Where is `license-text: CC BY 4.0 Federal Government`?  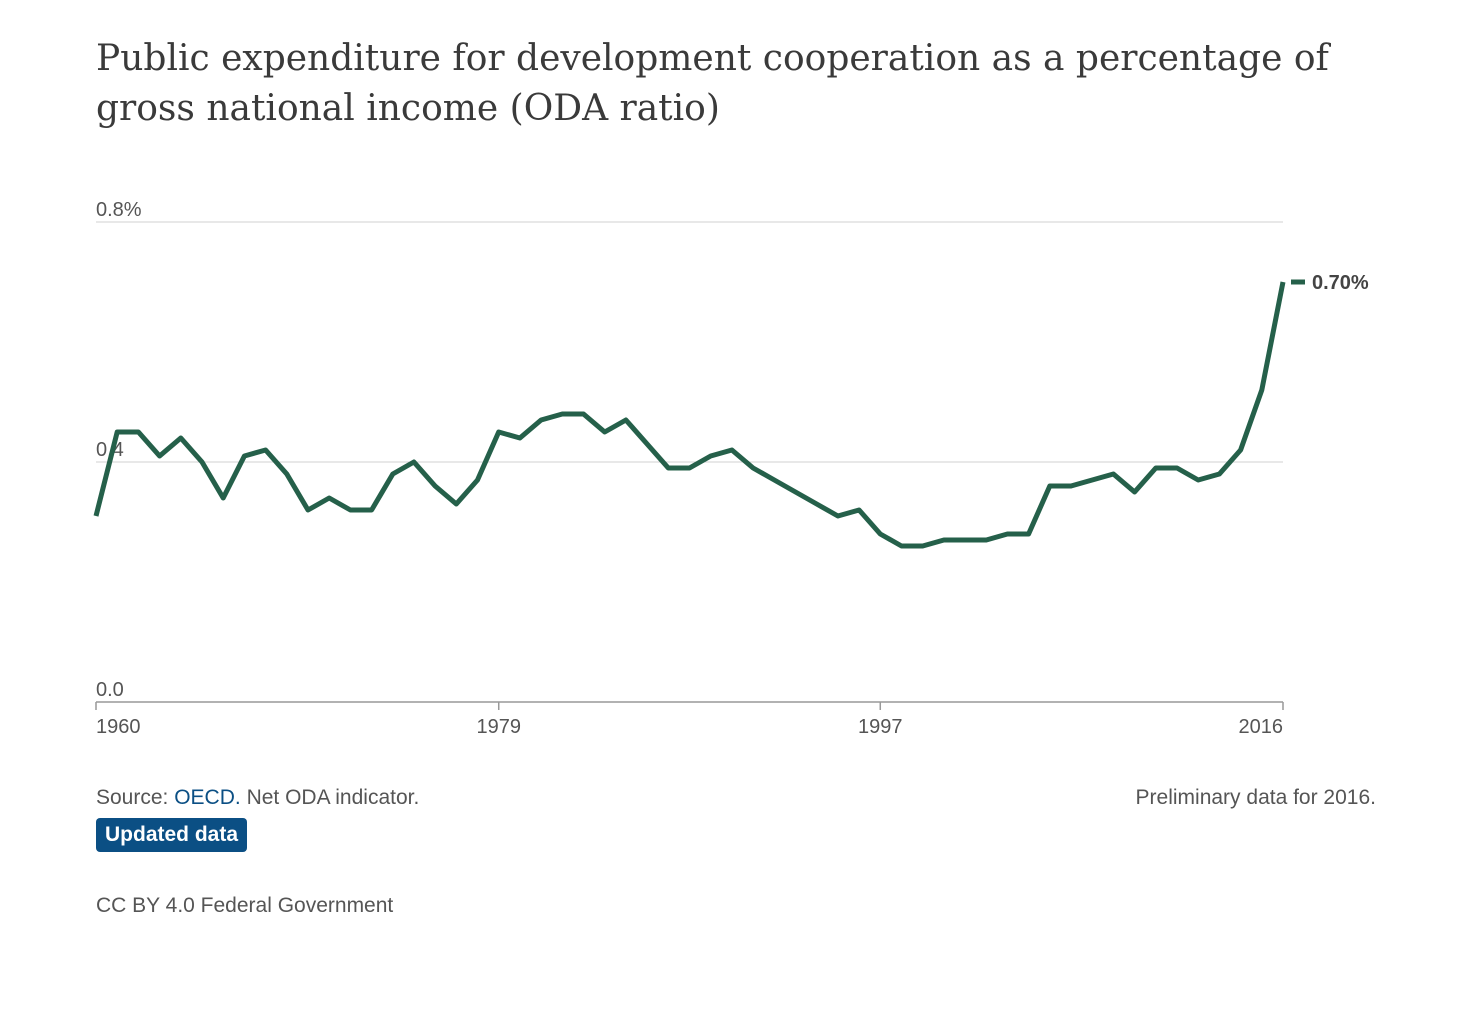 license-text: CC BY 4.0 Federal Government is located at coordinates (245, 905).